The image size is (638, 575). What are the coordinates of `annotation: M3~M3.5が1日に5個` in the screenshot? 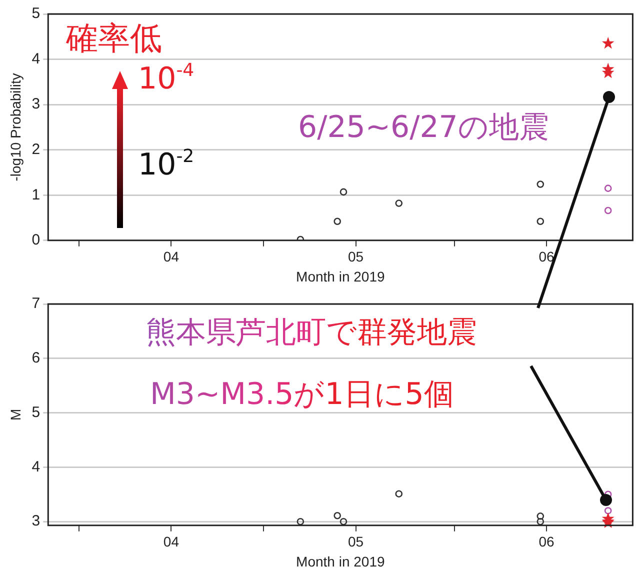 It's located at (302, 394).